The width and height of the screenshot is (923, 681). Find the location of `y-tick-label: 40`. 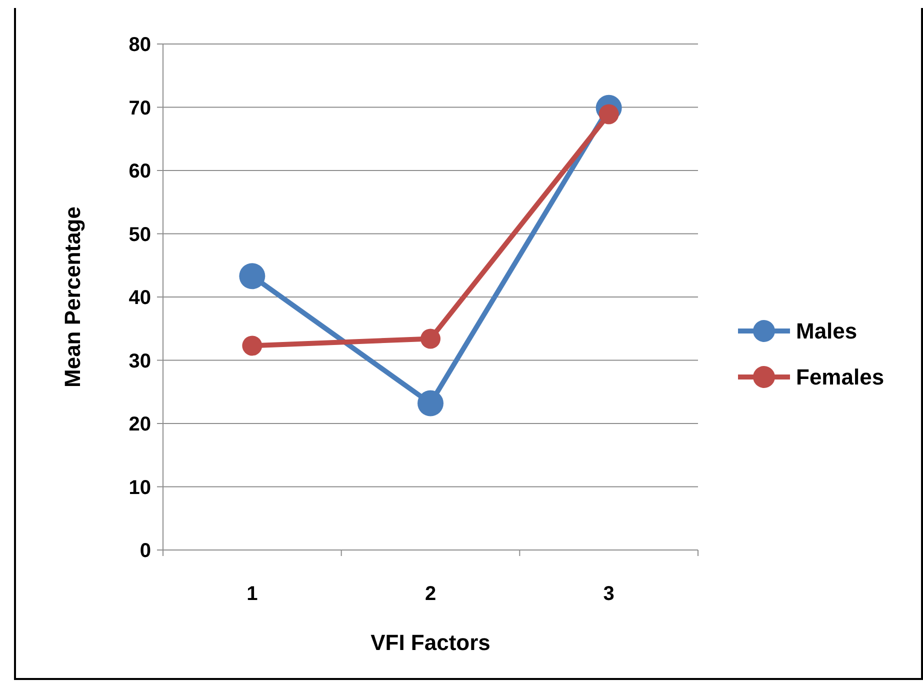

y-tick-label: 40 is located at coordinates (139, 298).